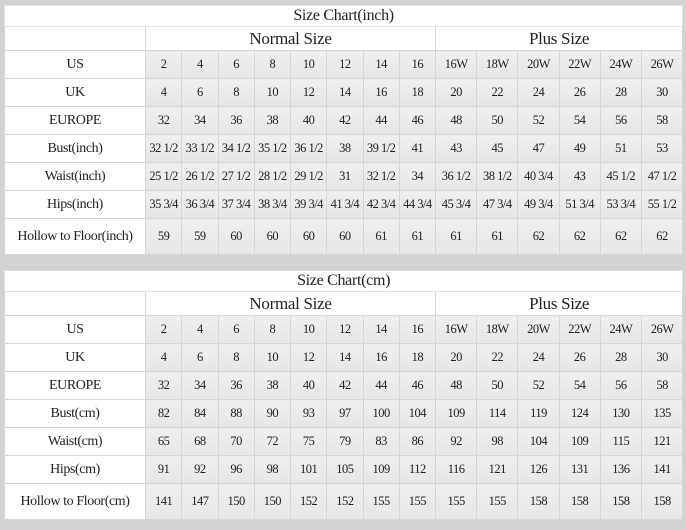  Describe the element at coordinates (200, 176) in the screenshot. I see `size-cell: 26 1/2` at that location.